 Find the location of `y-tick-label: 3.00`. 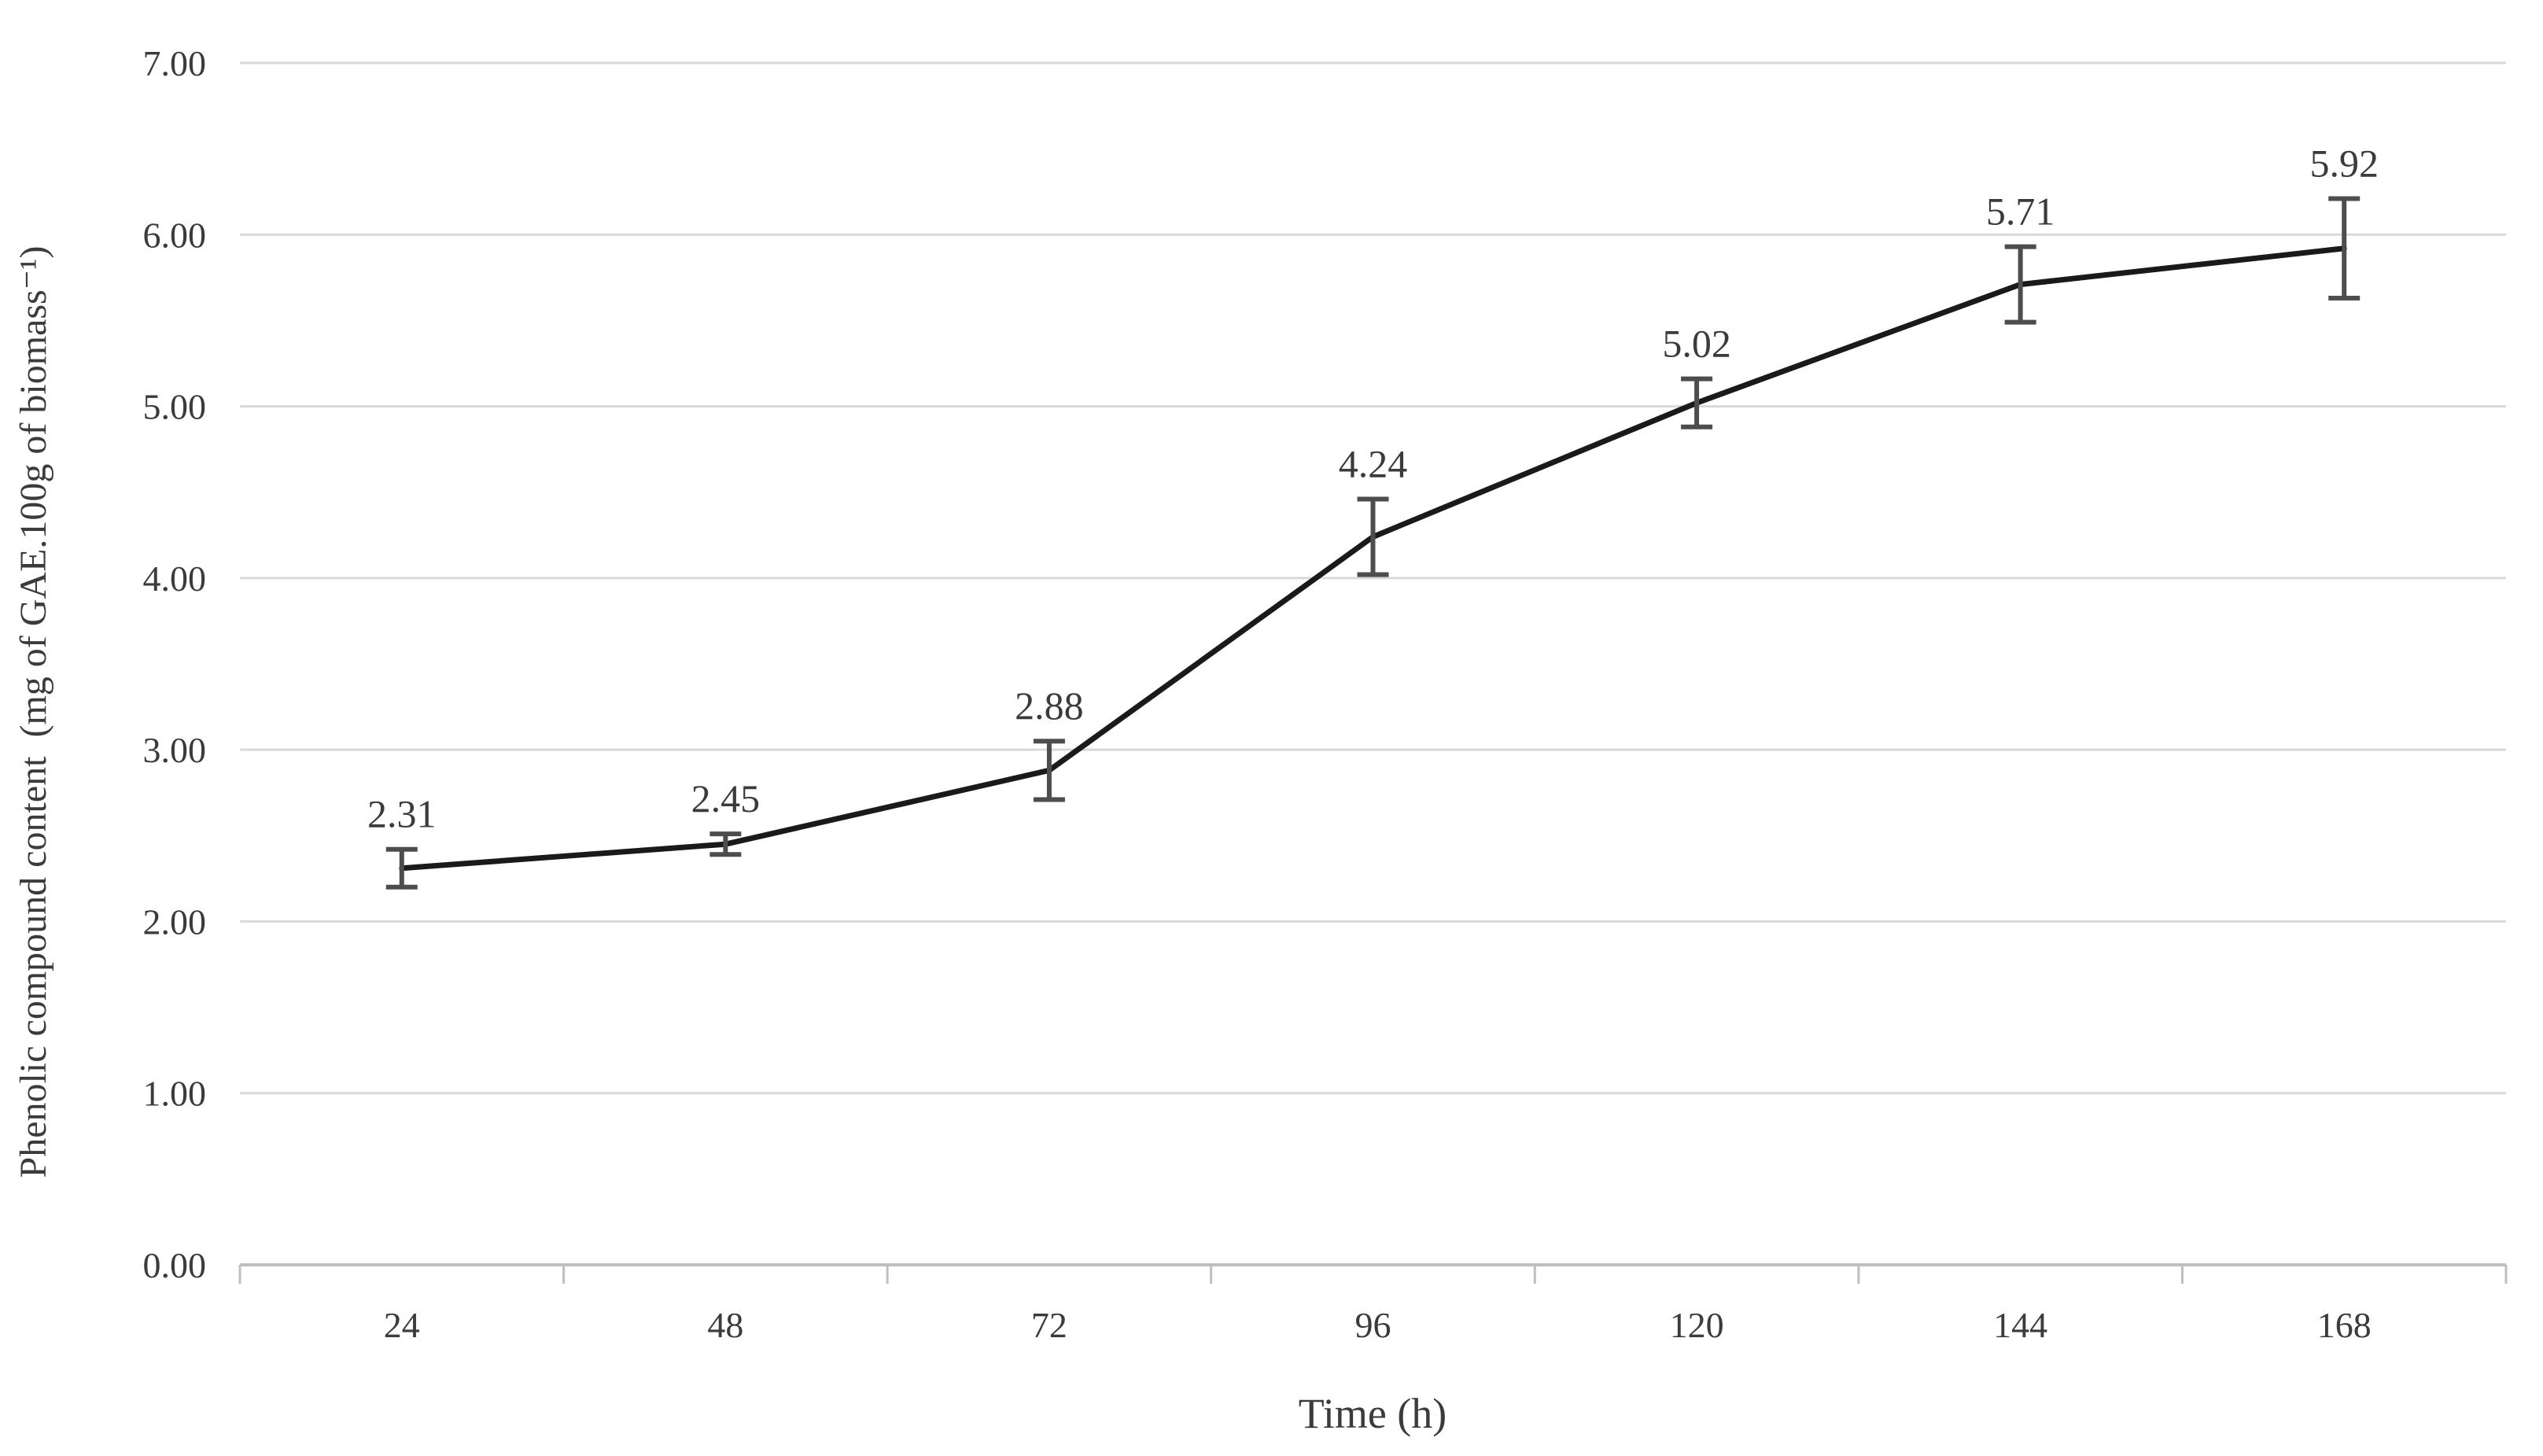

y-tick-label: 3.00 is located at coordinates (175, 750).